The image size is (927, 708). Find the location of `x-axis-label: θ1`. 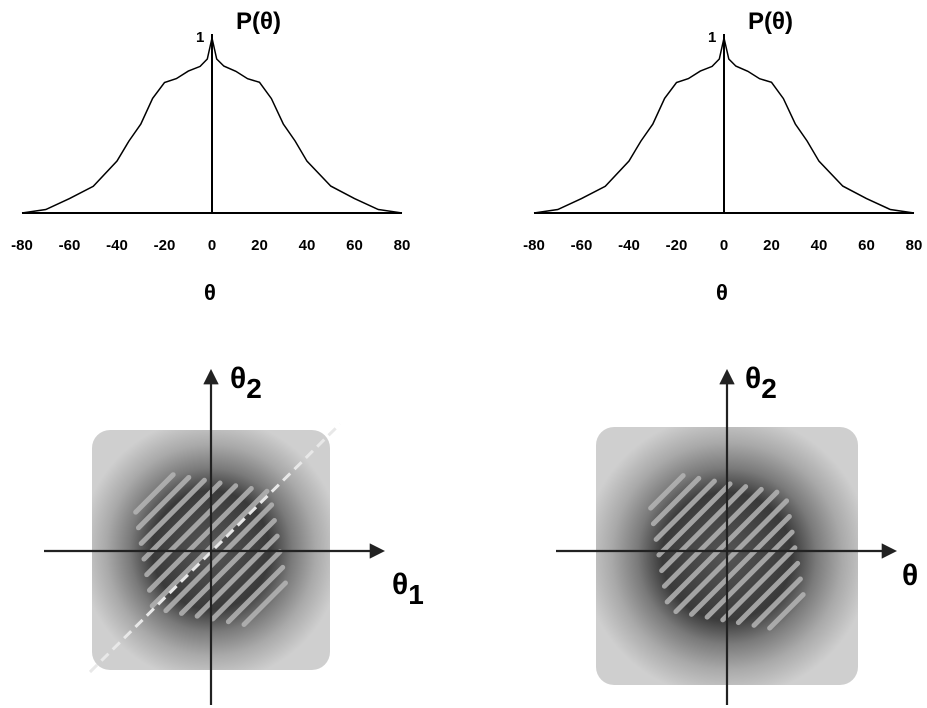

x-axis-label: θ1 is located at coordinates (408, 589).